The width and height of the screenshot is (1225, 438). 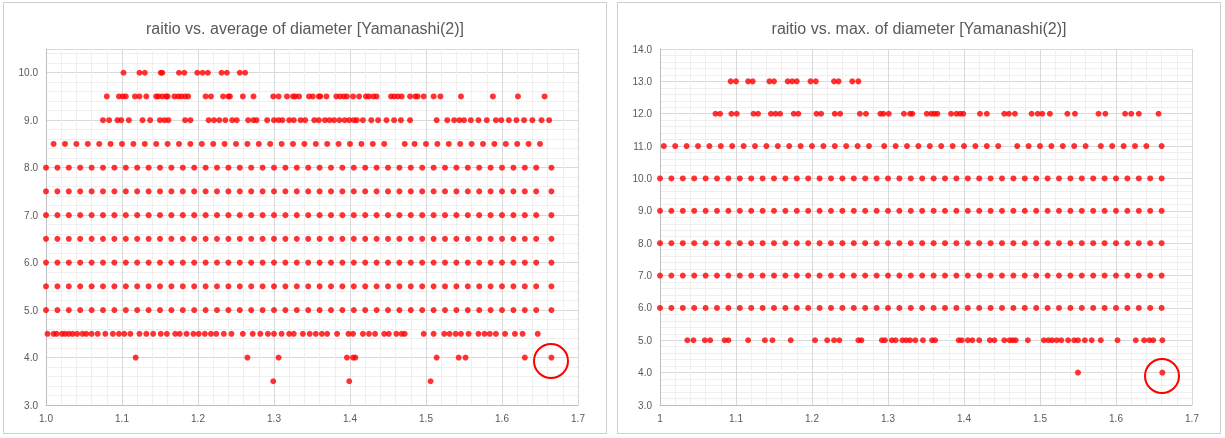 I want to click on y-tick-label: 14.0, so click(x=642, y=49).